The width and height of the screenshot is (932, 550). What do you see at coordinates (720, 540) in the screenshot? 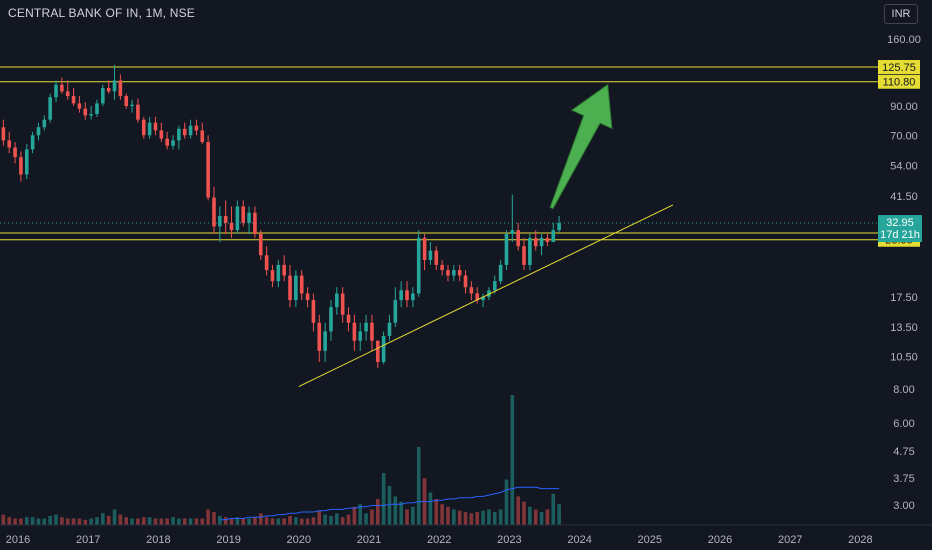
I see `x-tick-label: 2026` at bounding box center [720, 540].